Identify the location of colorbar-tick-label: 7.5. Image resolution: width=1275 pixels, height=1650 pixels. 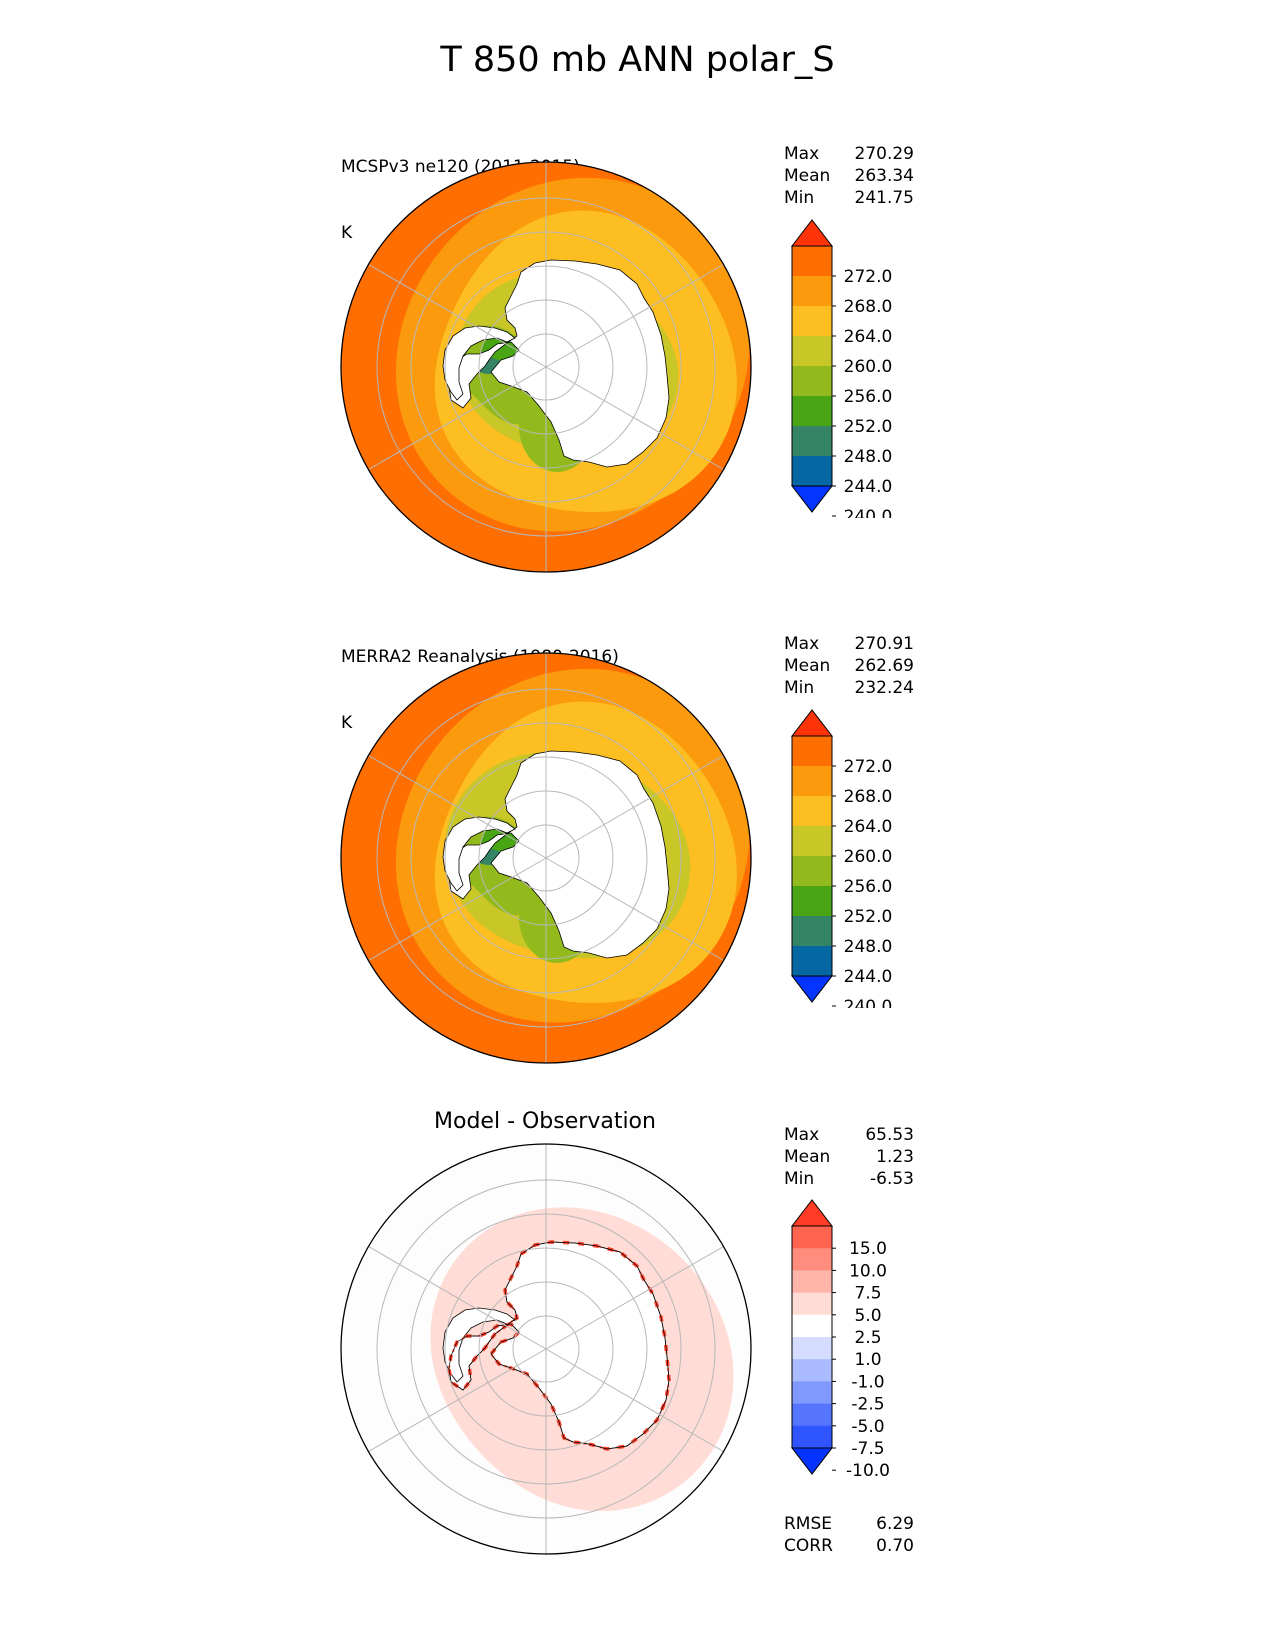
(867, 1294).